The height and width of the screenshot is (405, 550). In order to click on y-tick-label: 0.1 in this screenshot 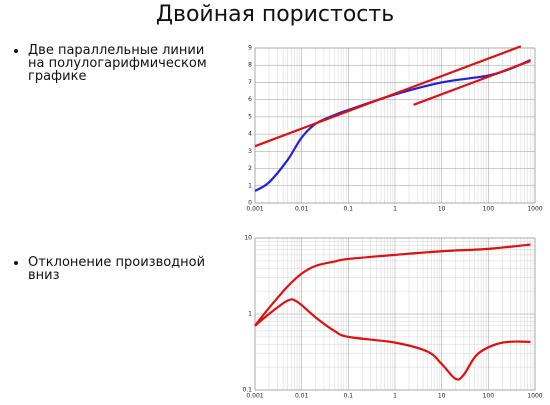, I will do `click(247, 390)`.